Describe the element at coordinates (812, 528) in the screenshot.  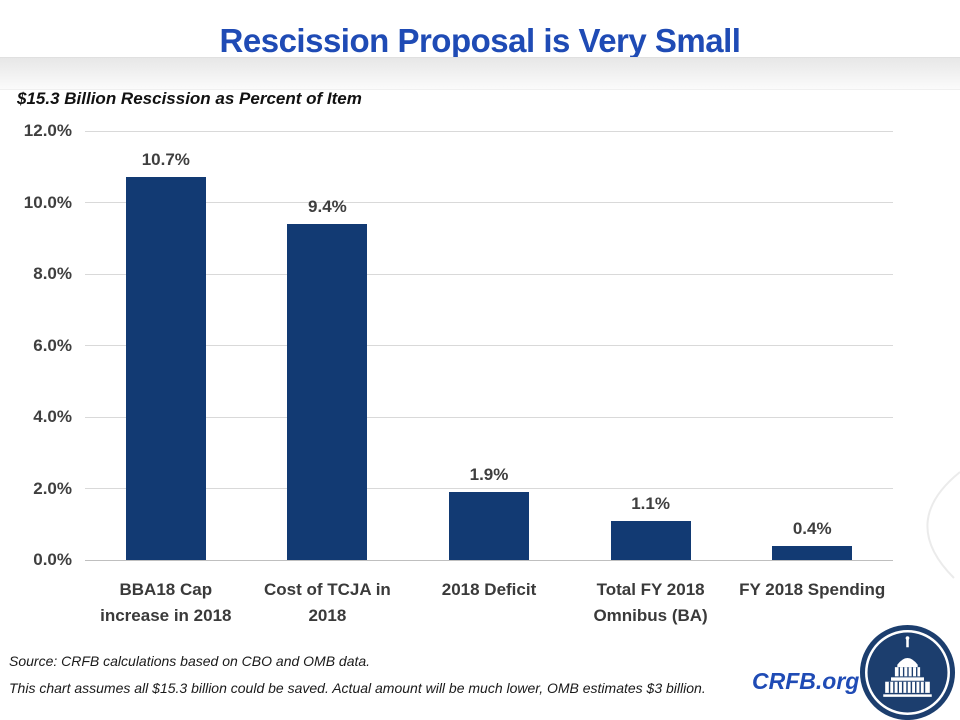
I see `bar-value-label: 0.4%` at that location.